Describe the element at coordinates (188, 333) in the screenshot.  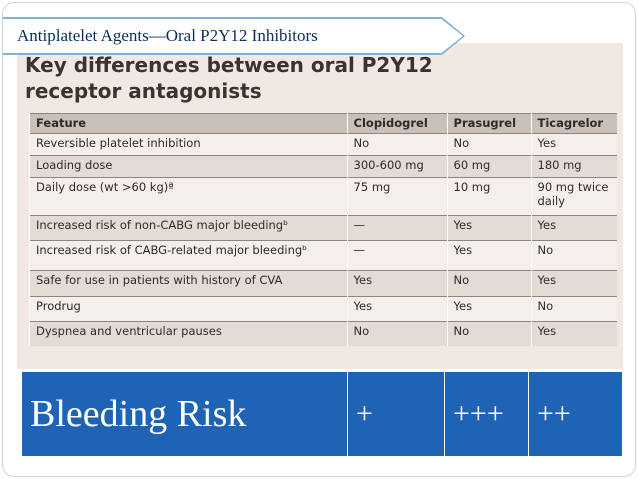
I see `table-cell: Dyspnea and ventricular pauses` at that location.